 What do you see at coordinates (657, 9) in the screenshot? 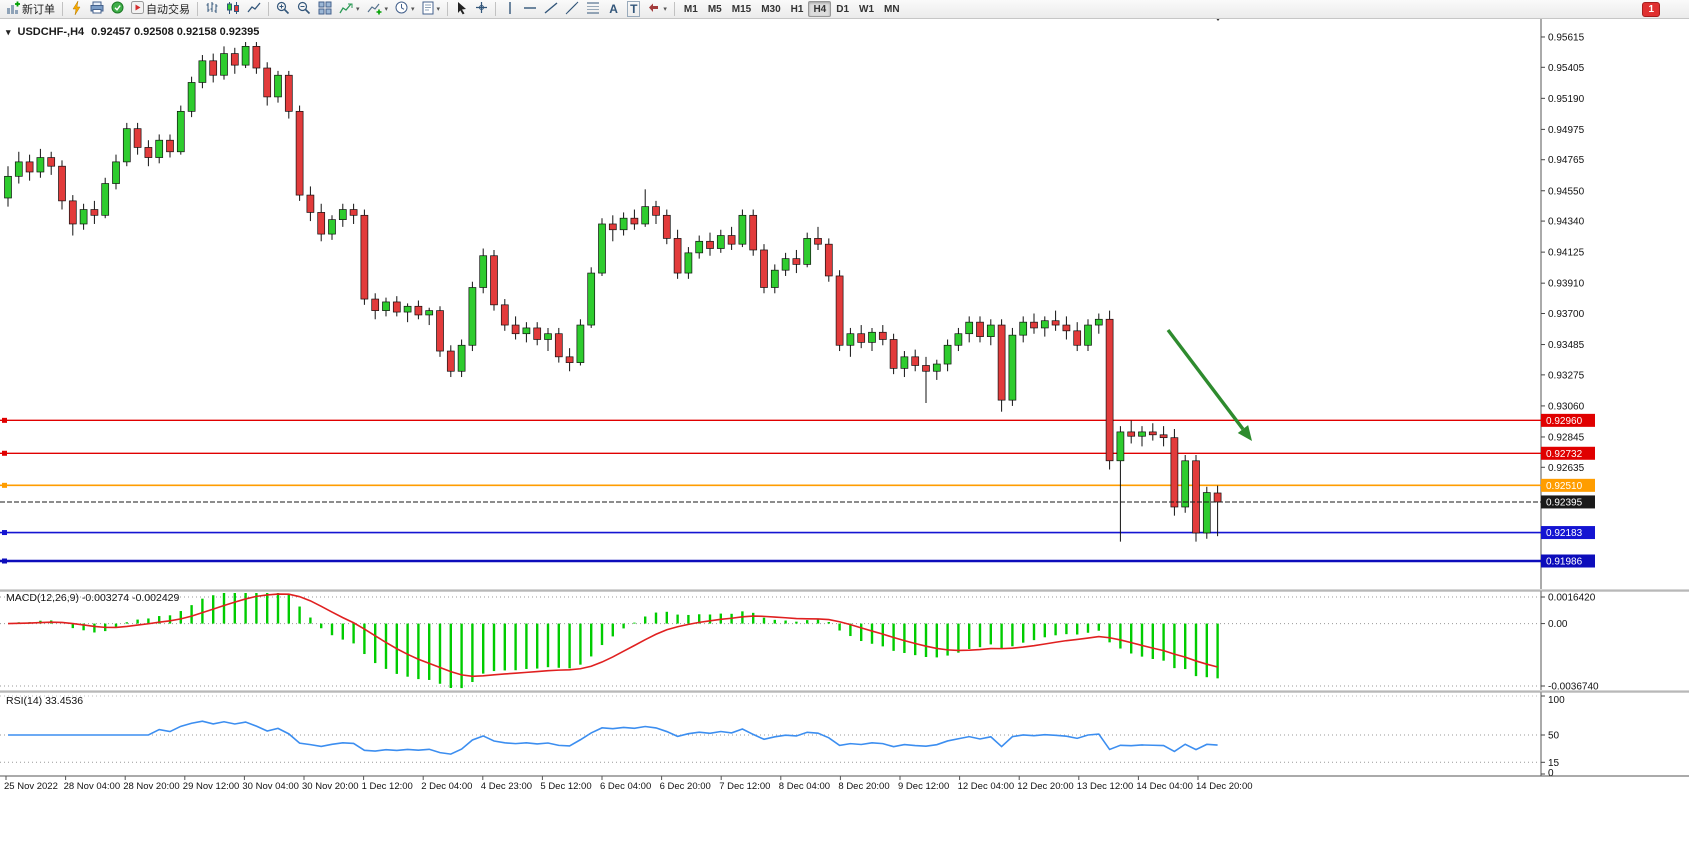
I see `arrows-button: ▾` at bounding box center [657, 9].